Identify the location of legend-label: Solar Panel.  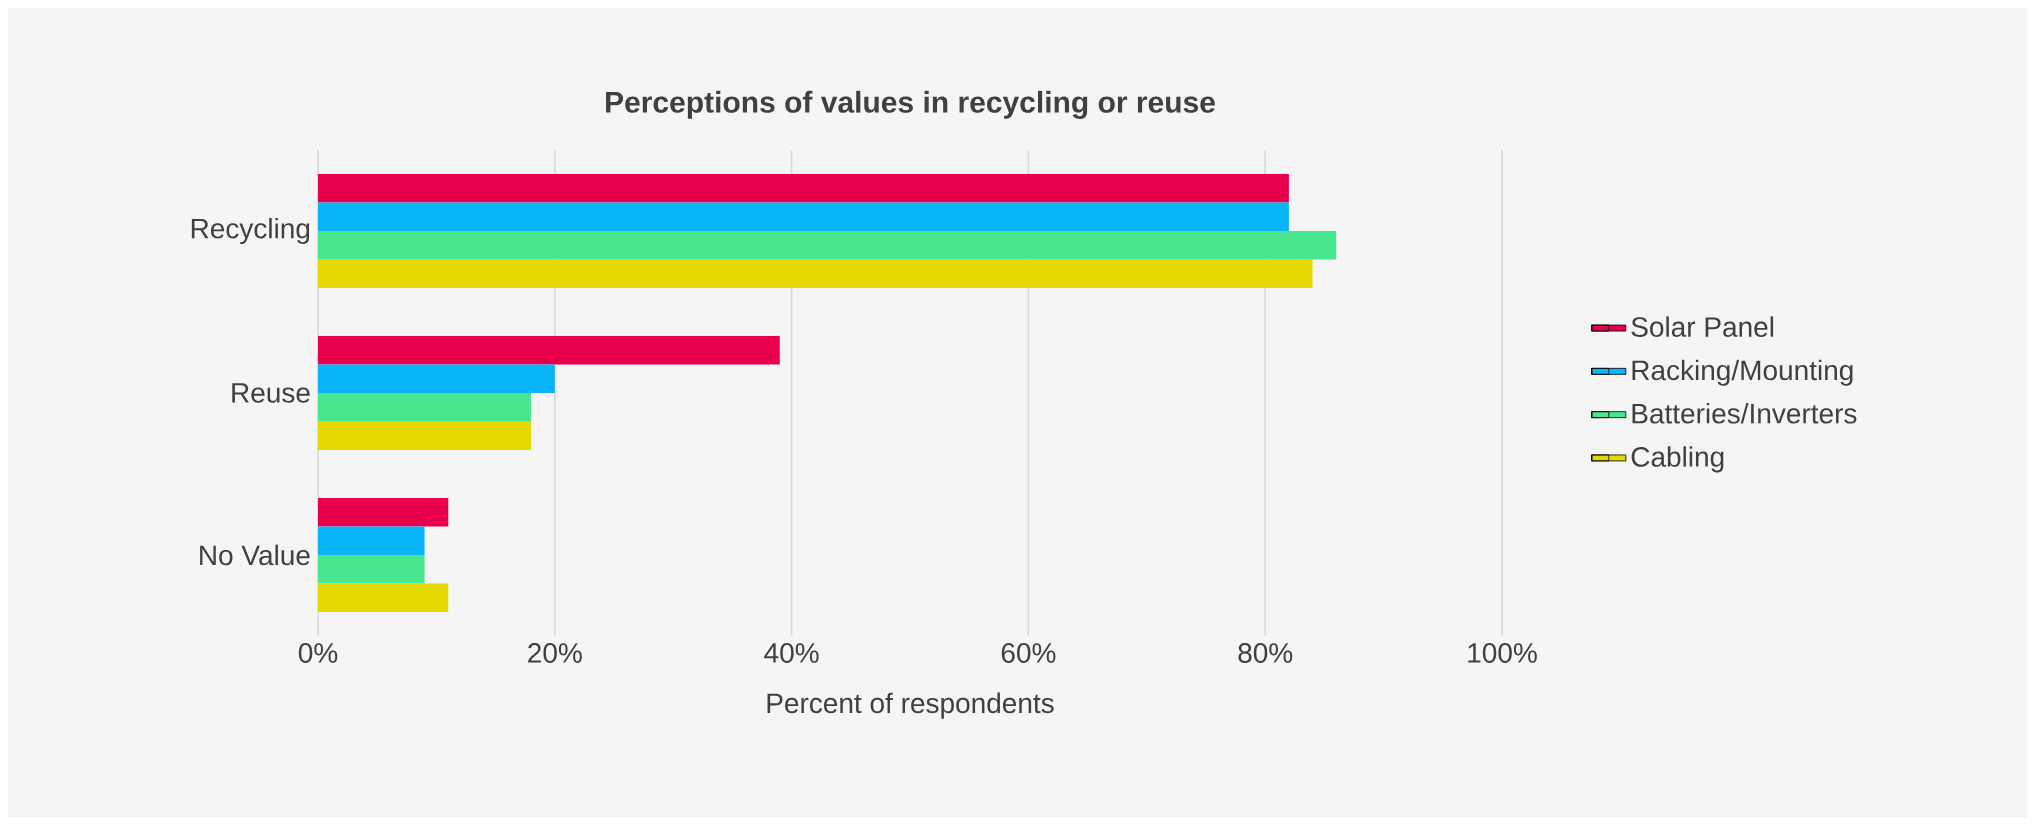
(1702, 326).